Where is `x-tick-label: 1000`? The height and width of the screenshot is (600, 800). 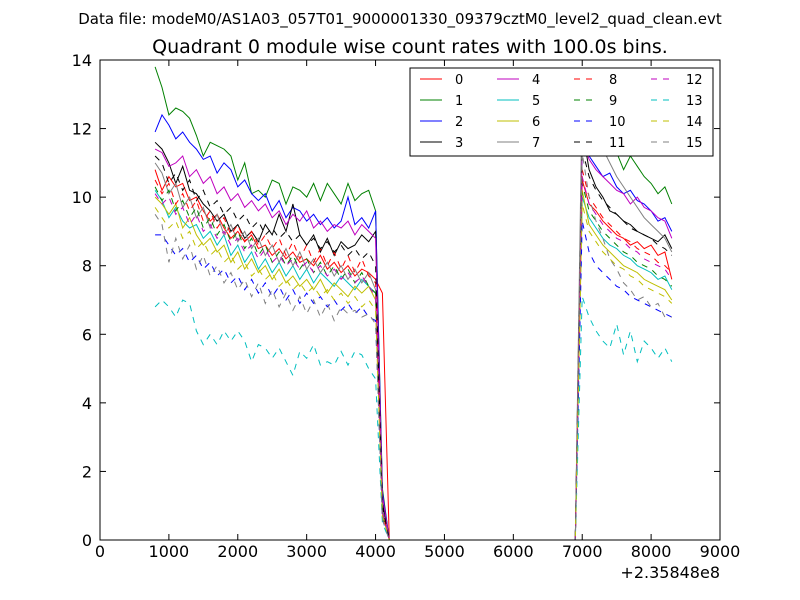 x-tick-label: 1000 is located at coordinates (169, 551).